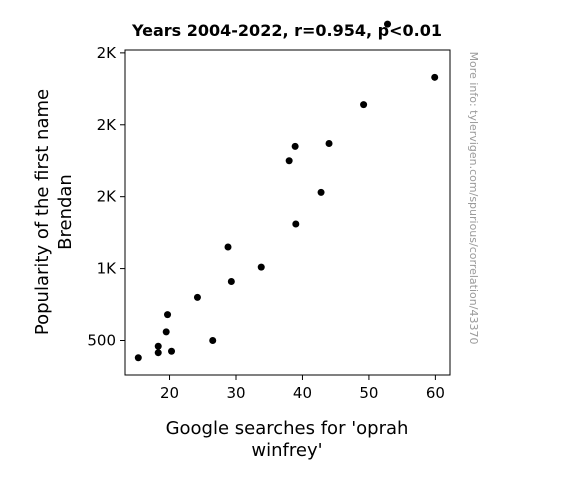  I want to click on x-tick-label: 30, so click(235, 393).